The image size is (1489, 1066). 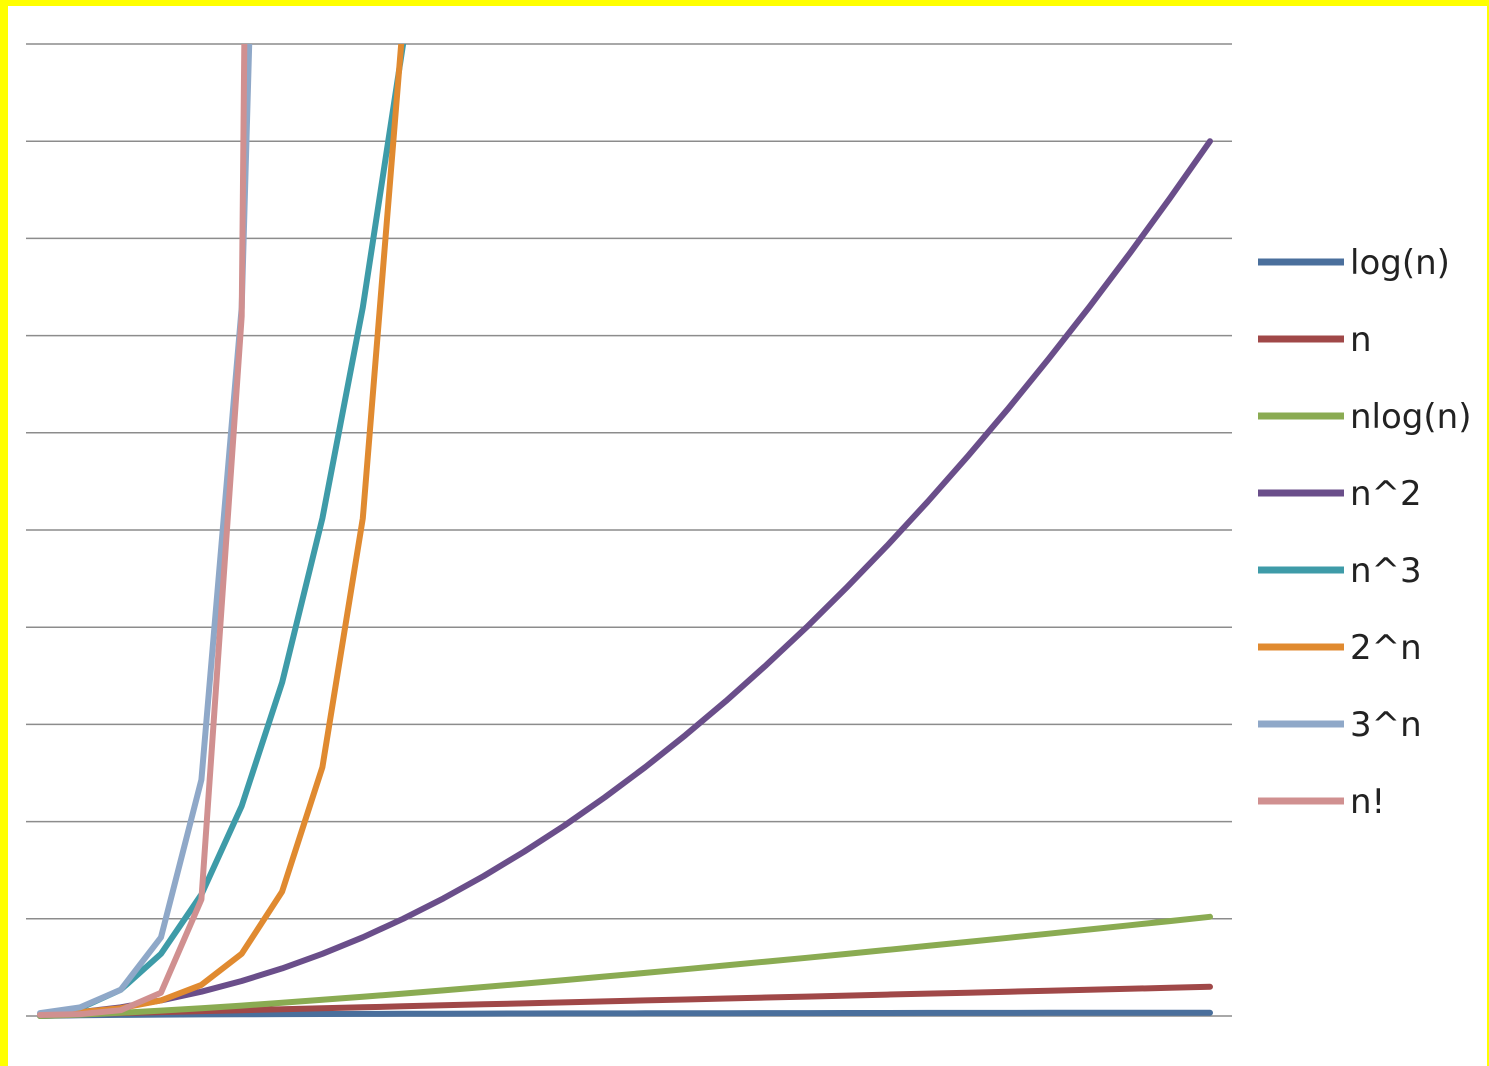 What do you see at coordinates (1361, 340) in the screenshot?
I see `legend-label: n` at bounding box center [1361, 340].